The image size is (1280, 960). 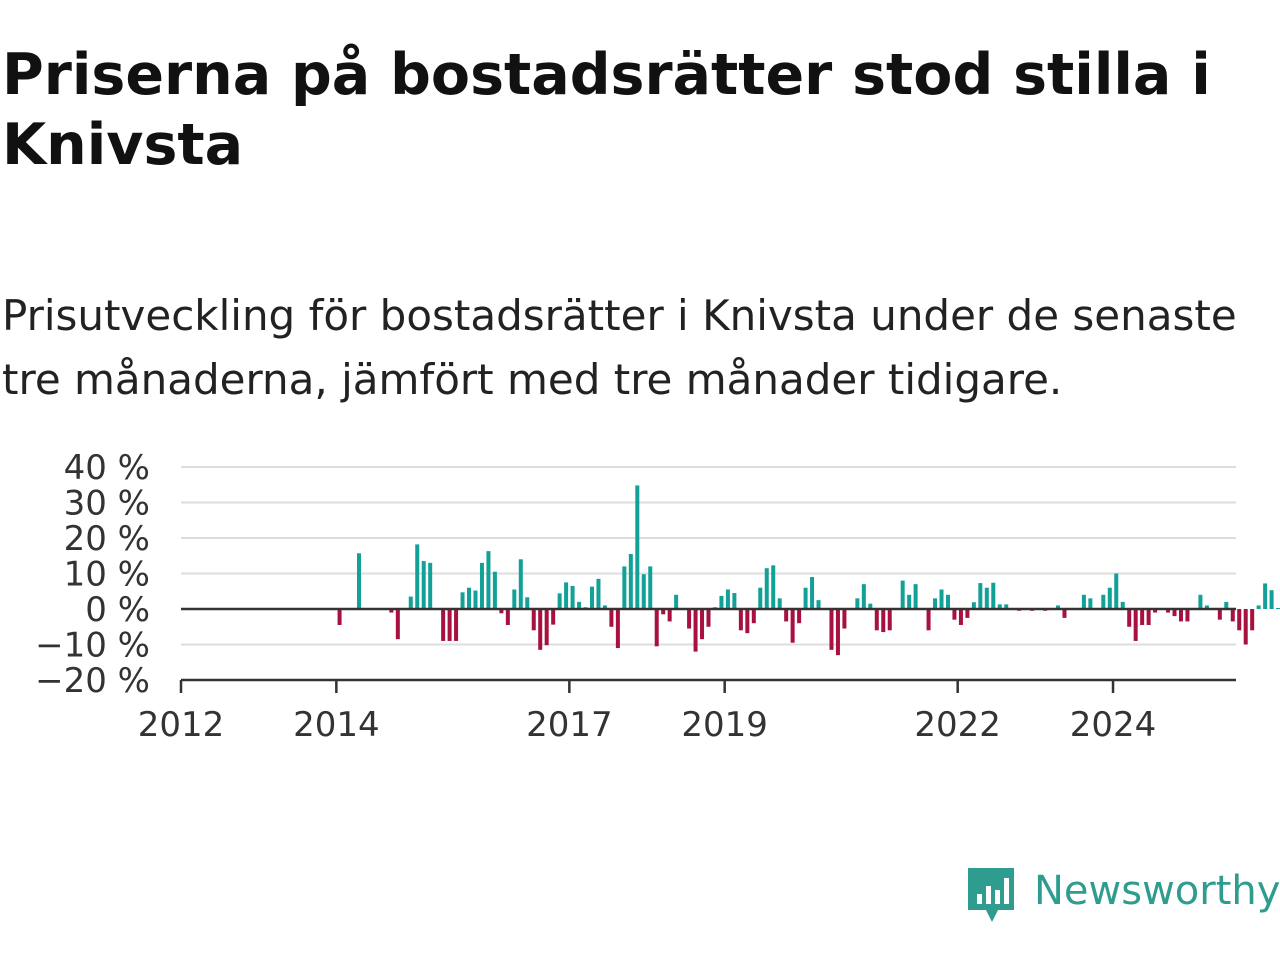 I want to click on y-tick-label: −10 %, so click(x=92, y=646).